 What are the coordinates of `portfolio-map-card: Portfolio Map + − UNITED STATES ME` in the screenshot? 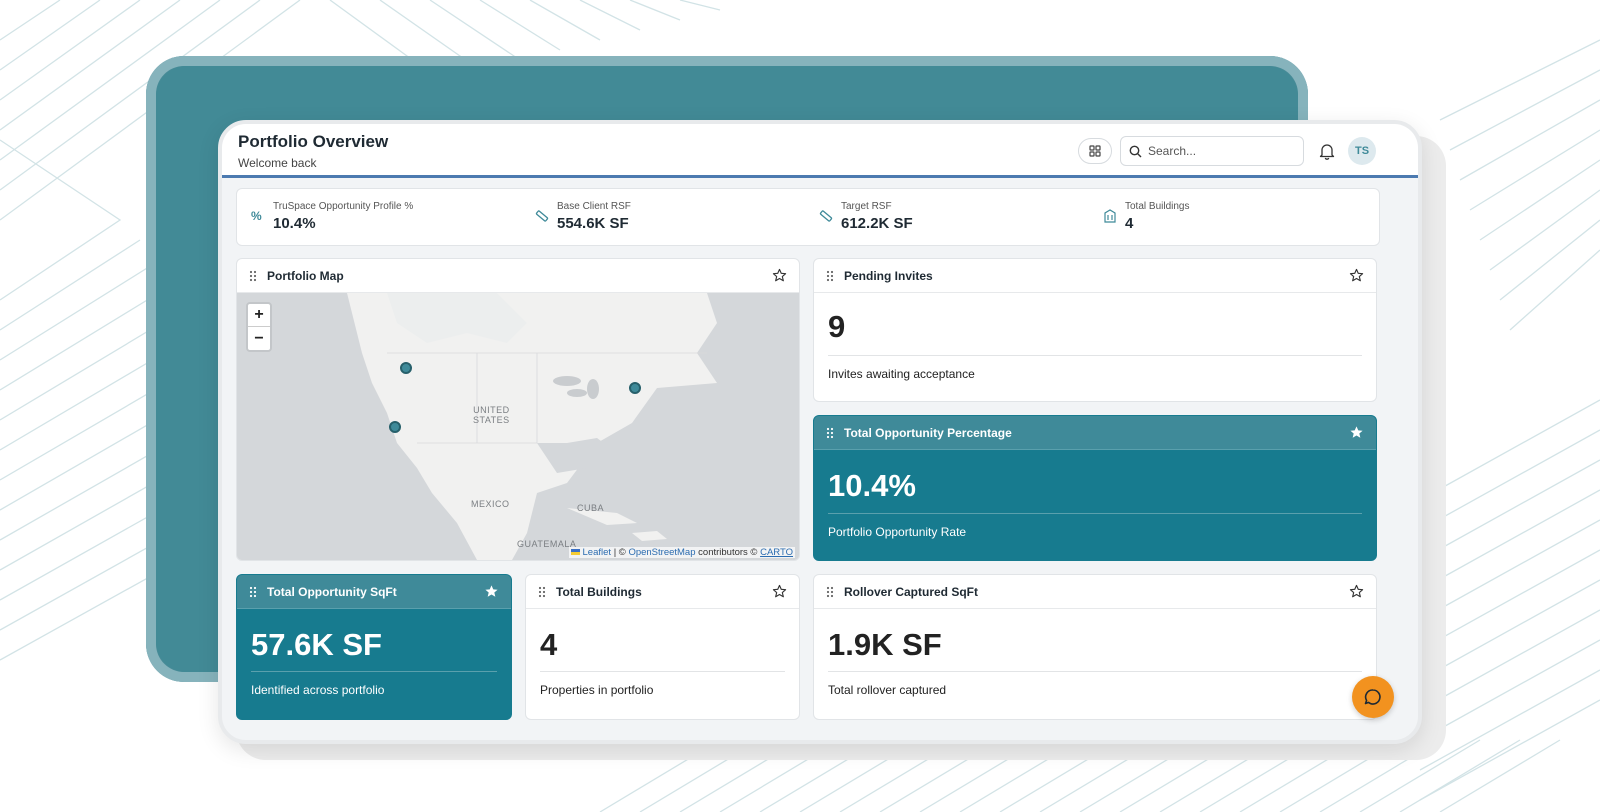 It's located at (518, 409).